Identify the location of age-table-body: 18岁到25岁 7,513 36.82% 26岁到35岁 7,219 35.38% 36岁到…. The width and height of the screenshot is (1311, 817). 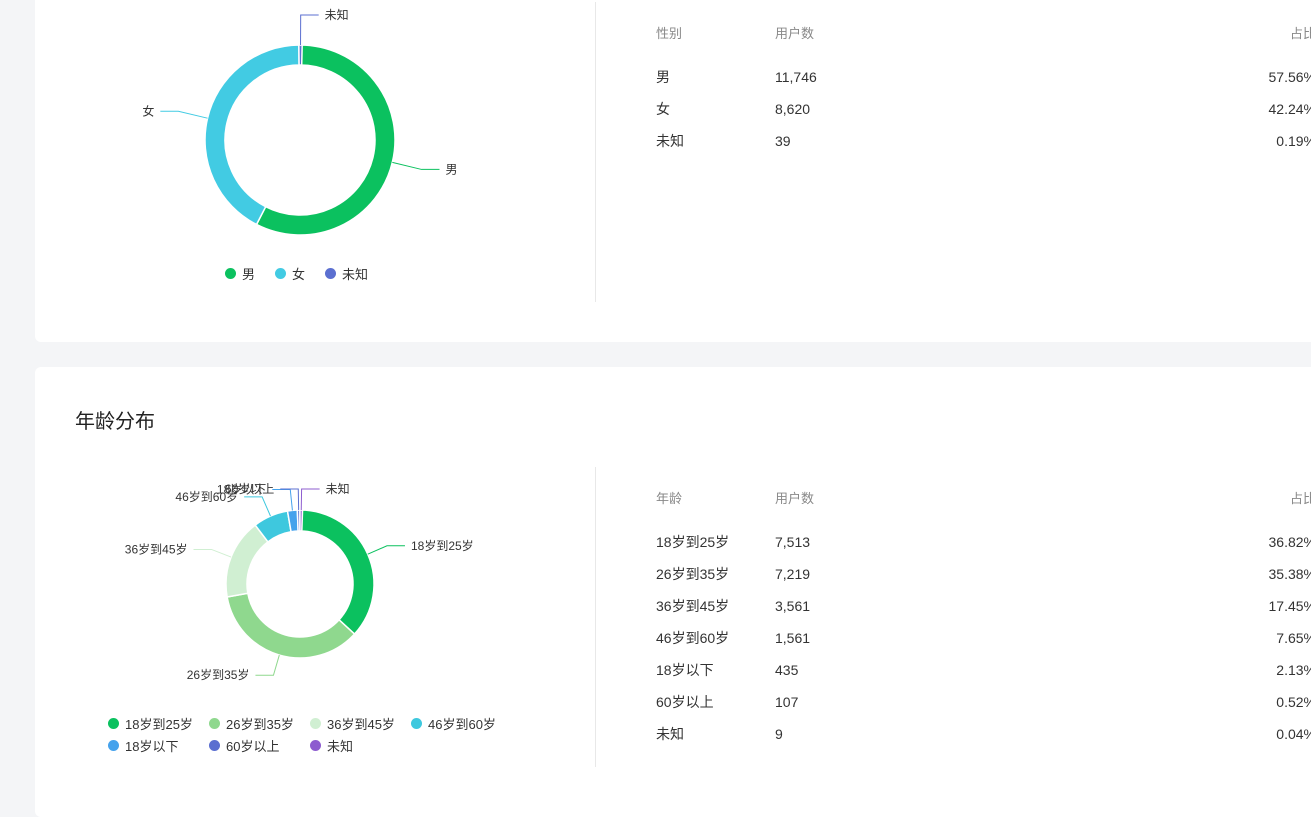
(983, 638).